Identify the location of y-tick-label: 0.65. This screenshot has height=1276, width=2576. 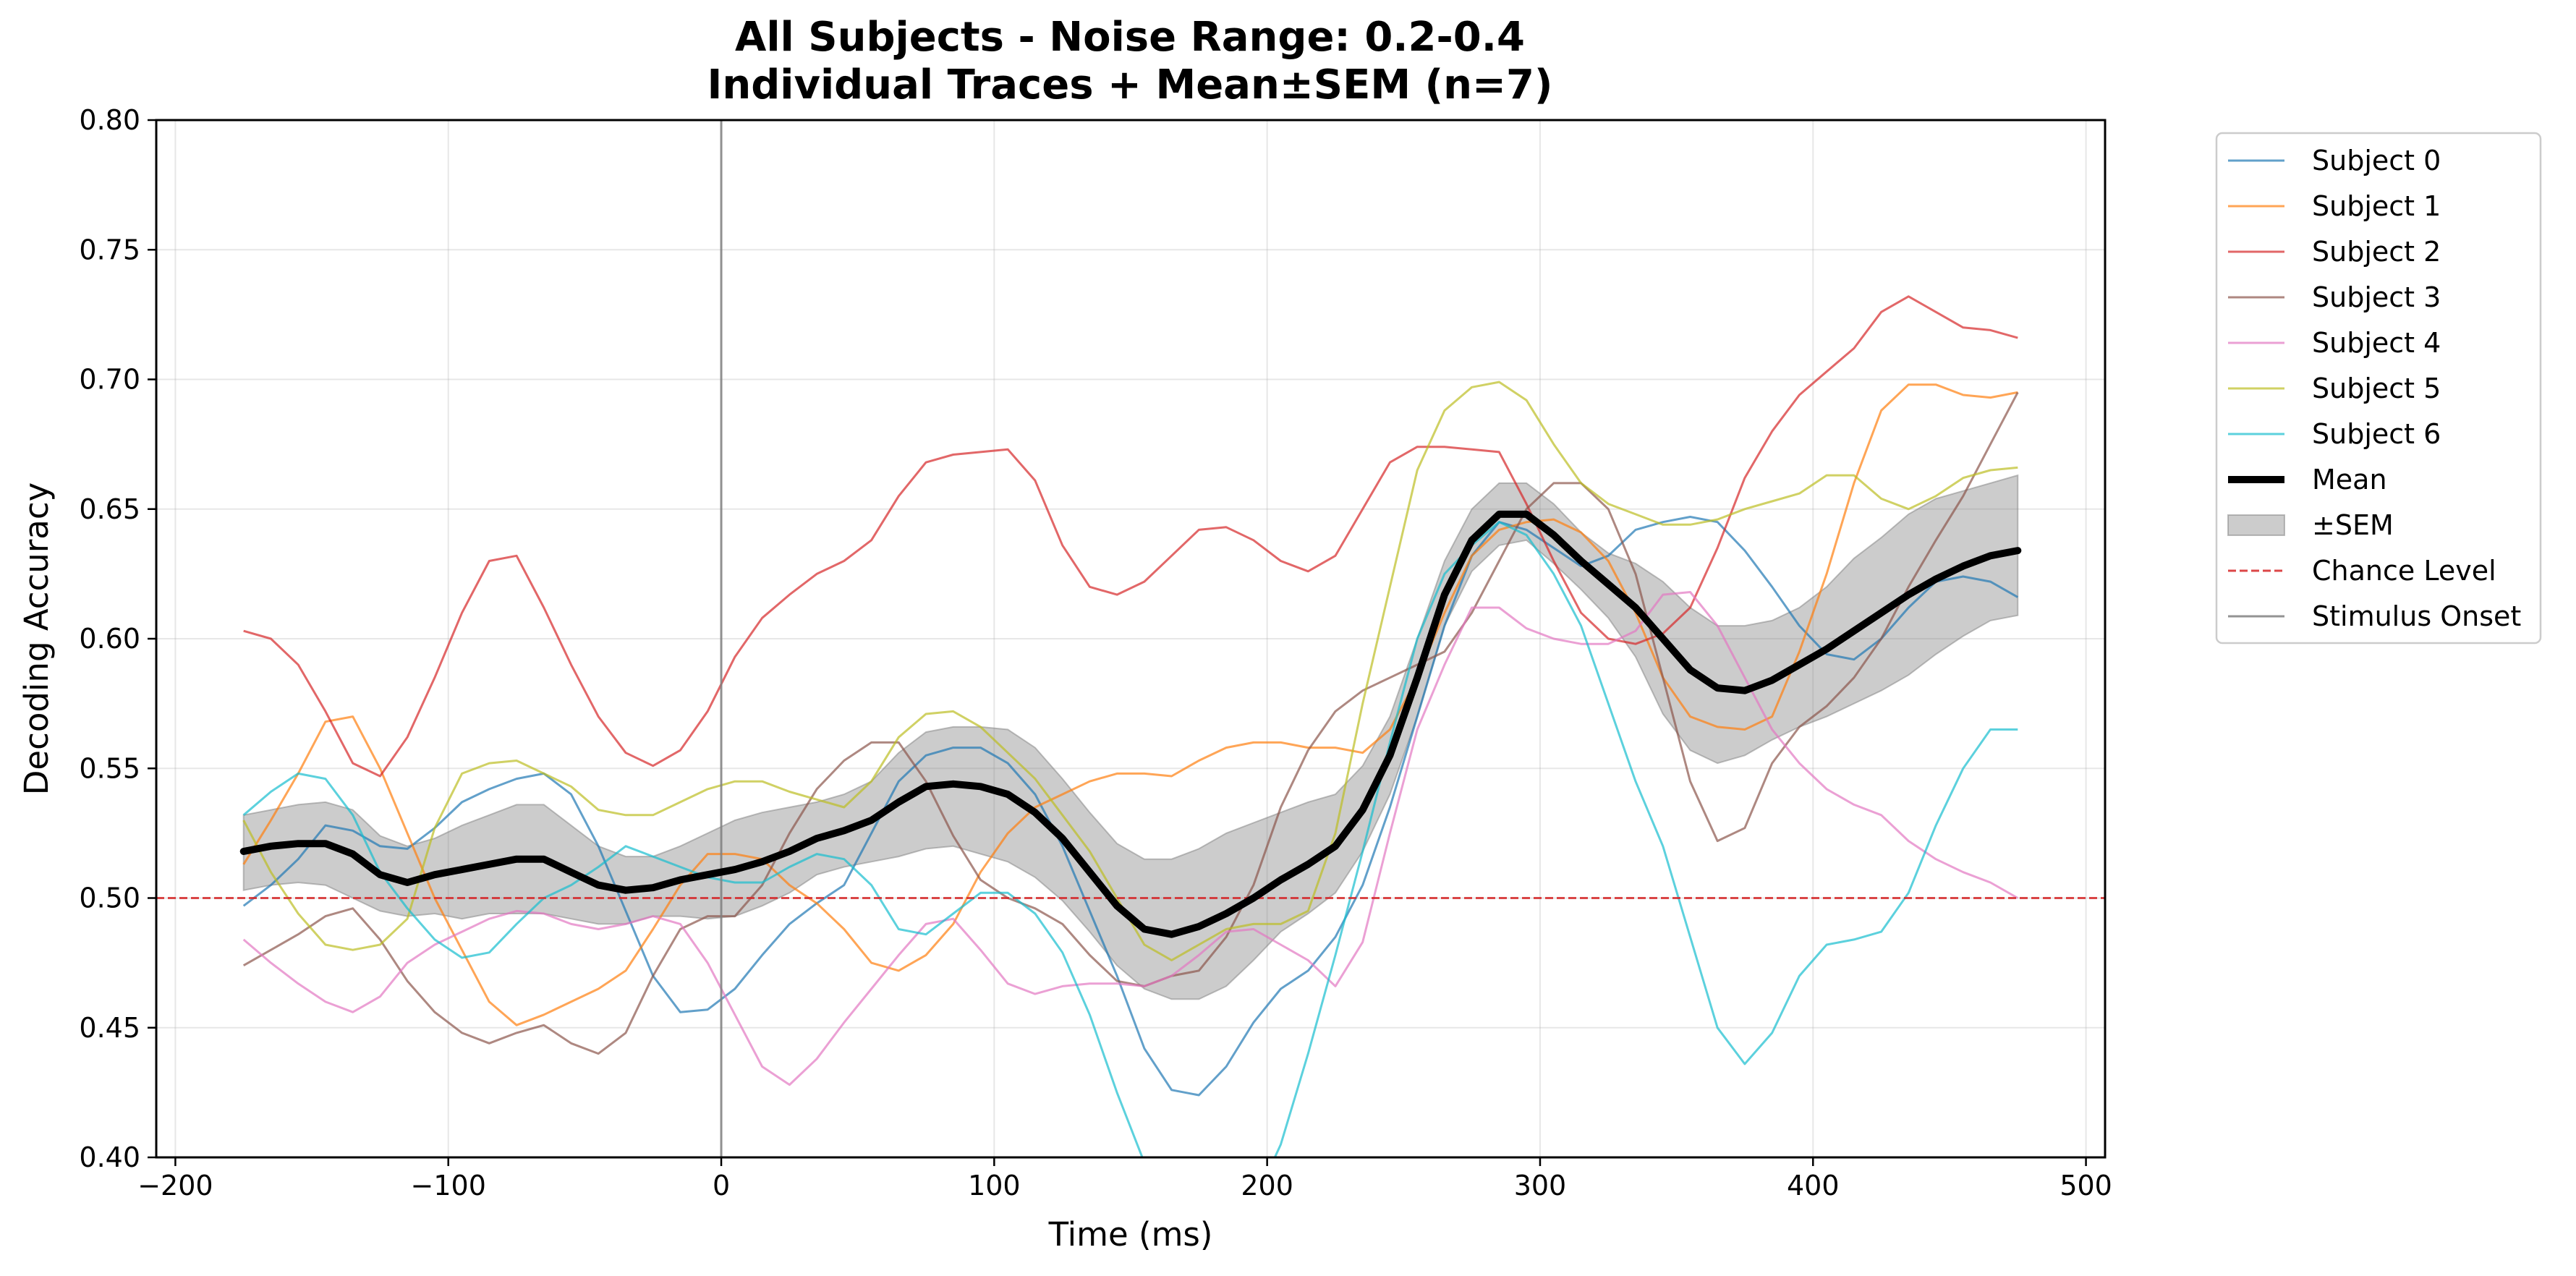
(109, 509).